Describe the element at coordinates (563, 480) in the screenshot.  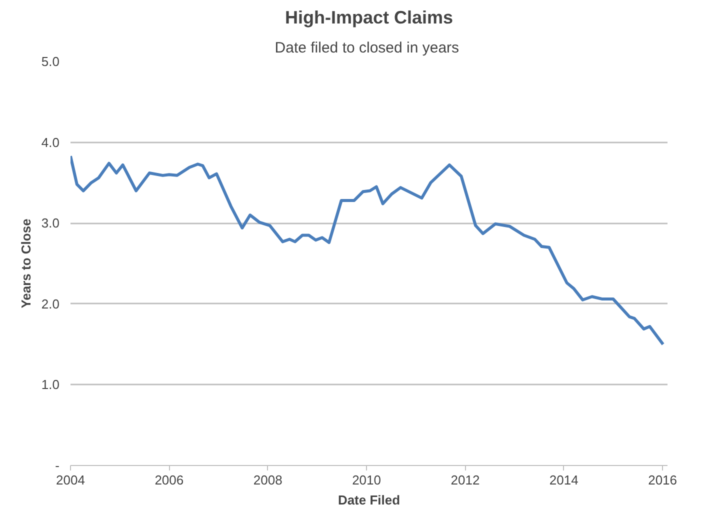
I see `x-tick-label: 2014` at that location.